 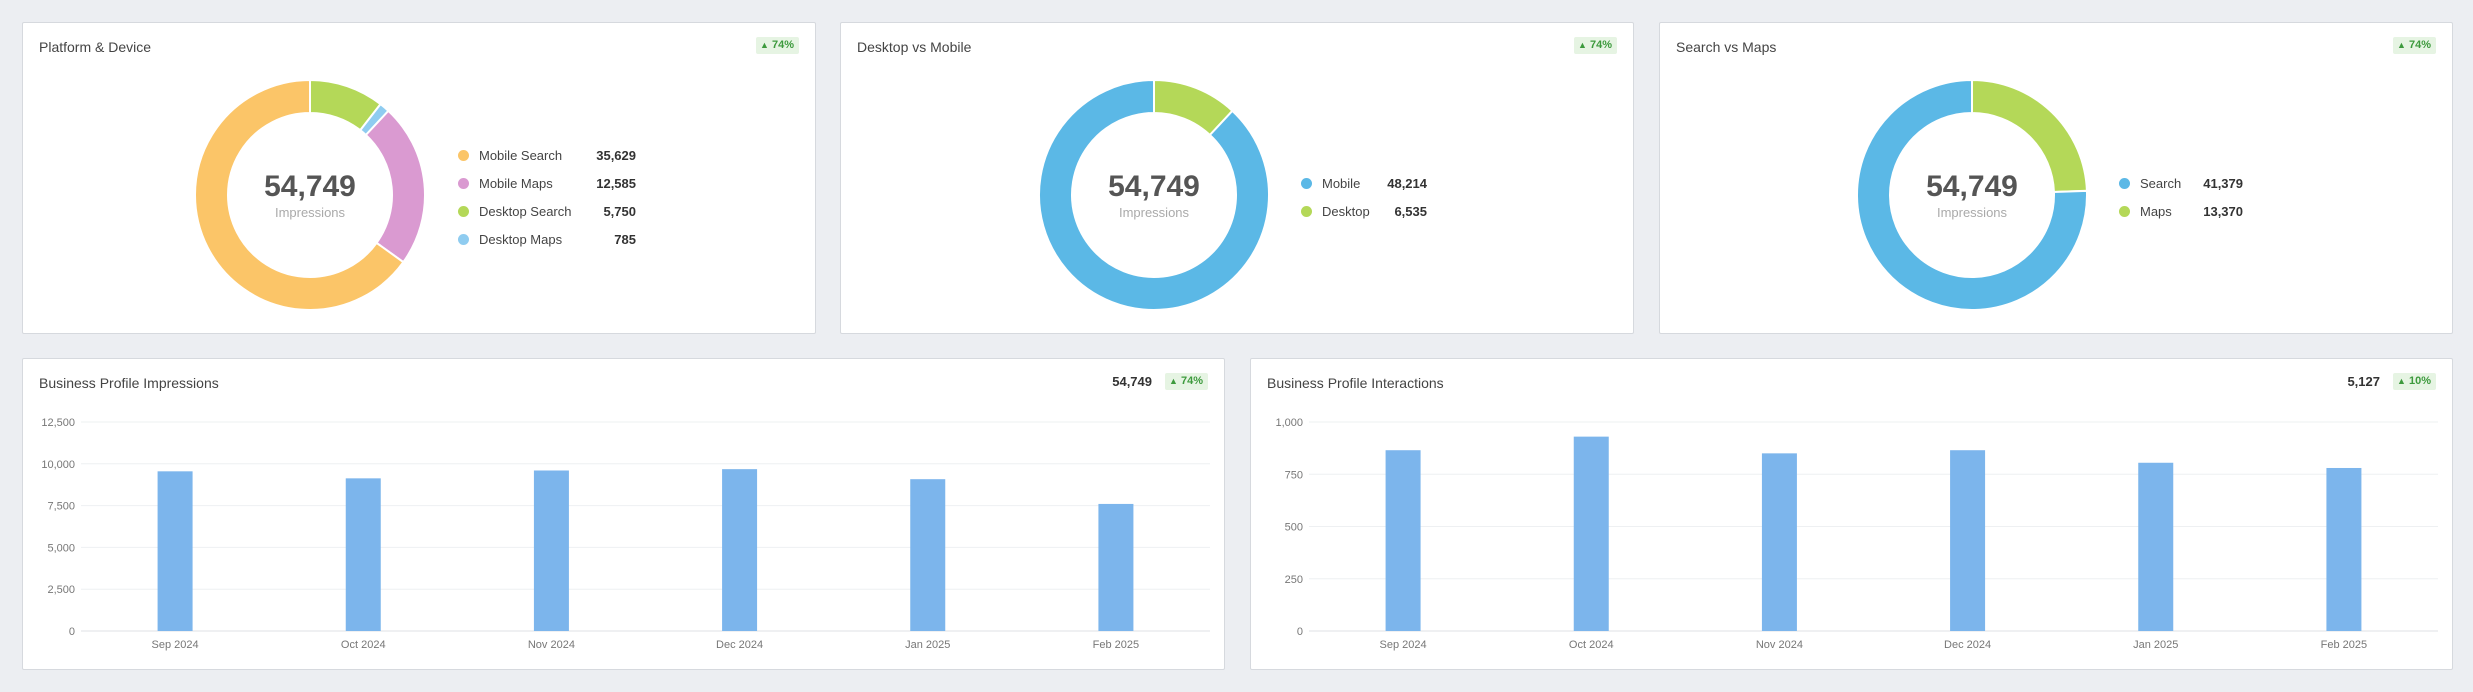 What do you see at coordinates (1346, 211) in the screenshot?
I see `legend-name: Desktop` at bounding box center [1346, 211].